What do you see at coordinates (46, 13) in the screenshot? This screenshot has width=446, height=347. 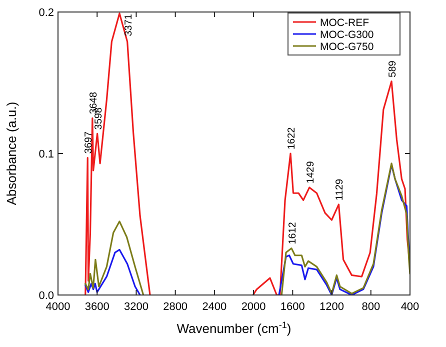 I see `y-tick-label: 0.2` at bounding box center [46, 13].